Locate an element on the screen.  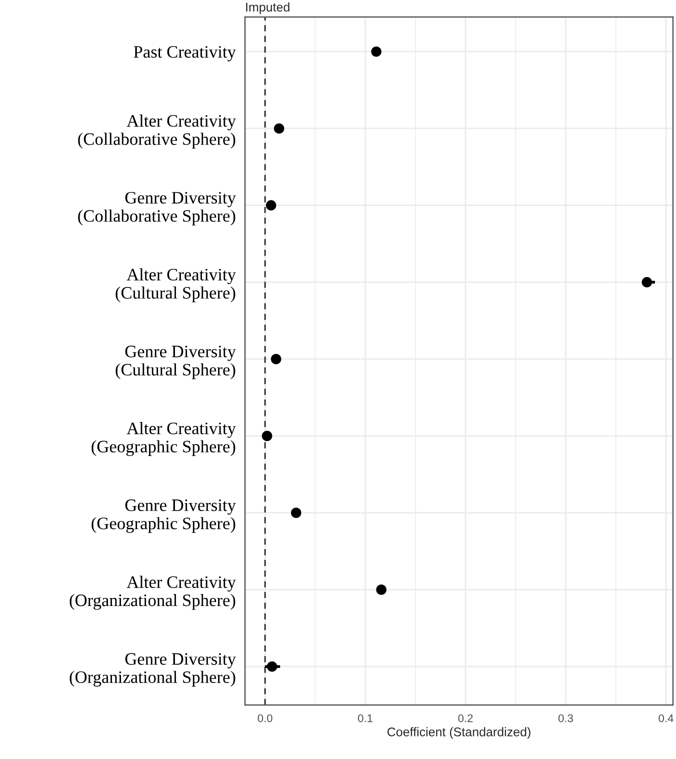
y-tick-label: Alter Creativity (Collaborative Sphere) is located at coordinates (157, 131).